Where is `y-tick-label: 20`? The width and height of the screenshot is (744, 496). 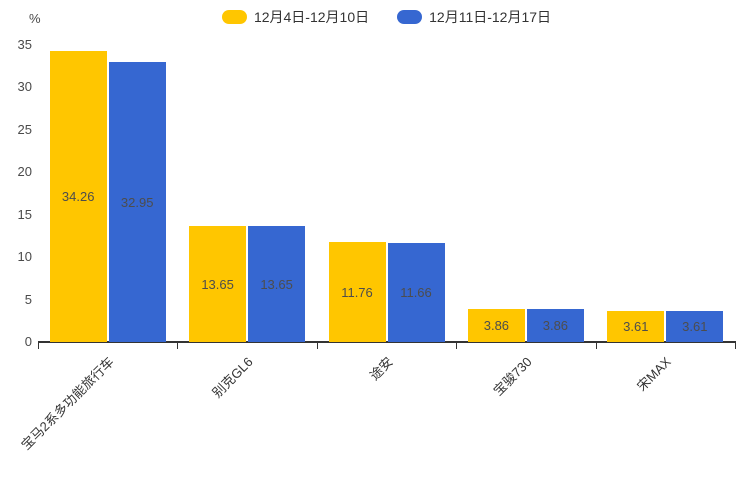 y-tick-label: 20 is located at coordinates (24, 172).